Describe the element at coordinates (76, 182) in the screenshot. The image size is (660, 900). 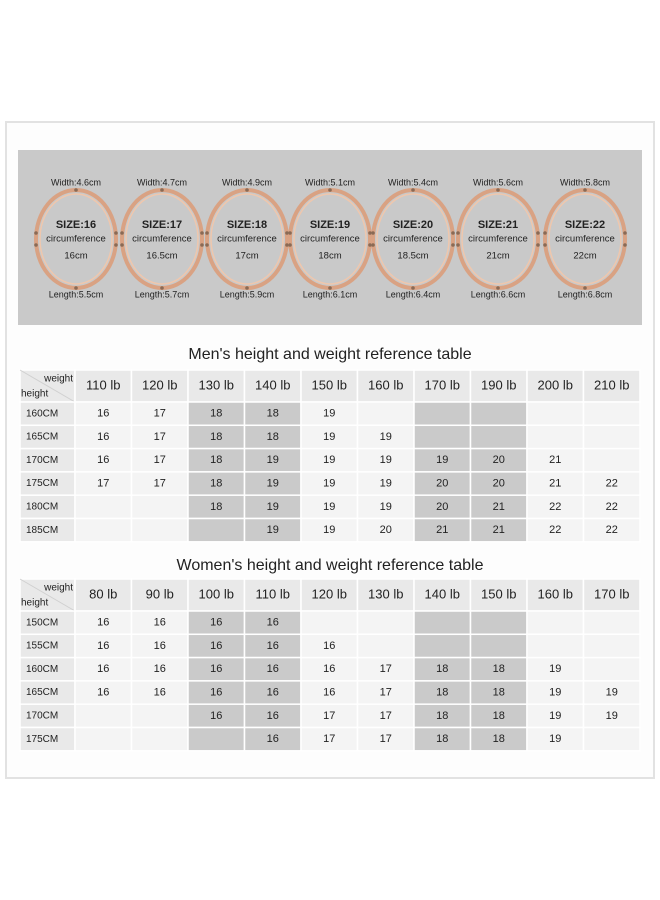
I see `bracelet-width: Width:4.6cm` at that location.